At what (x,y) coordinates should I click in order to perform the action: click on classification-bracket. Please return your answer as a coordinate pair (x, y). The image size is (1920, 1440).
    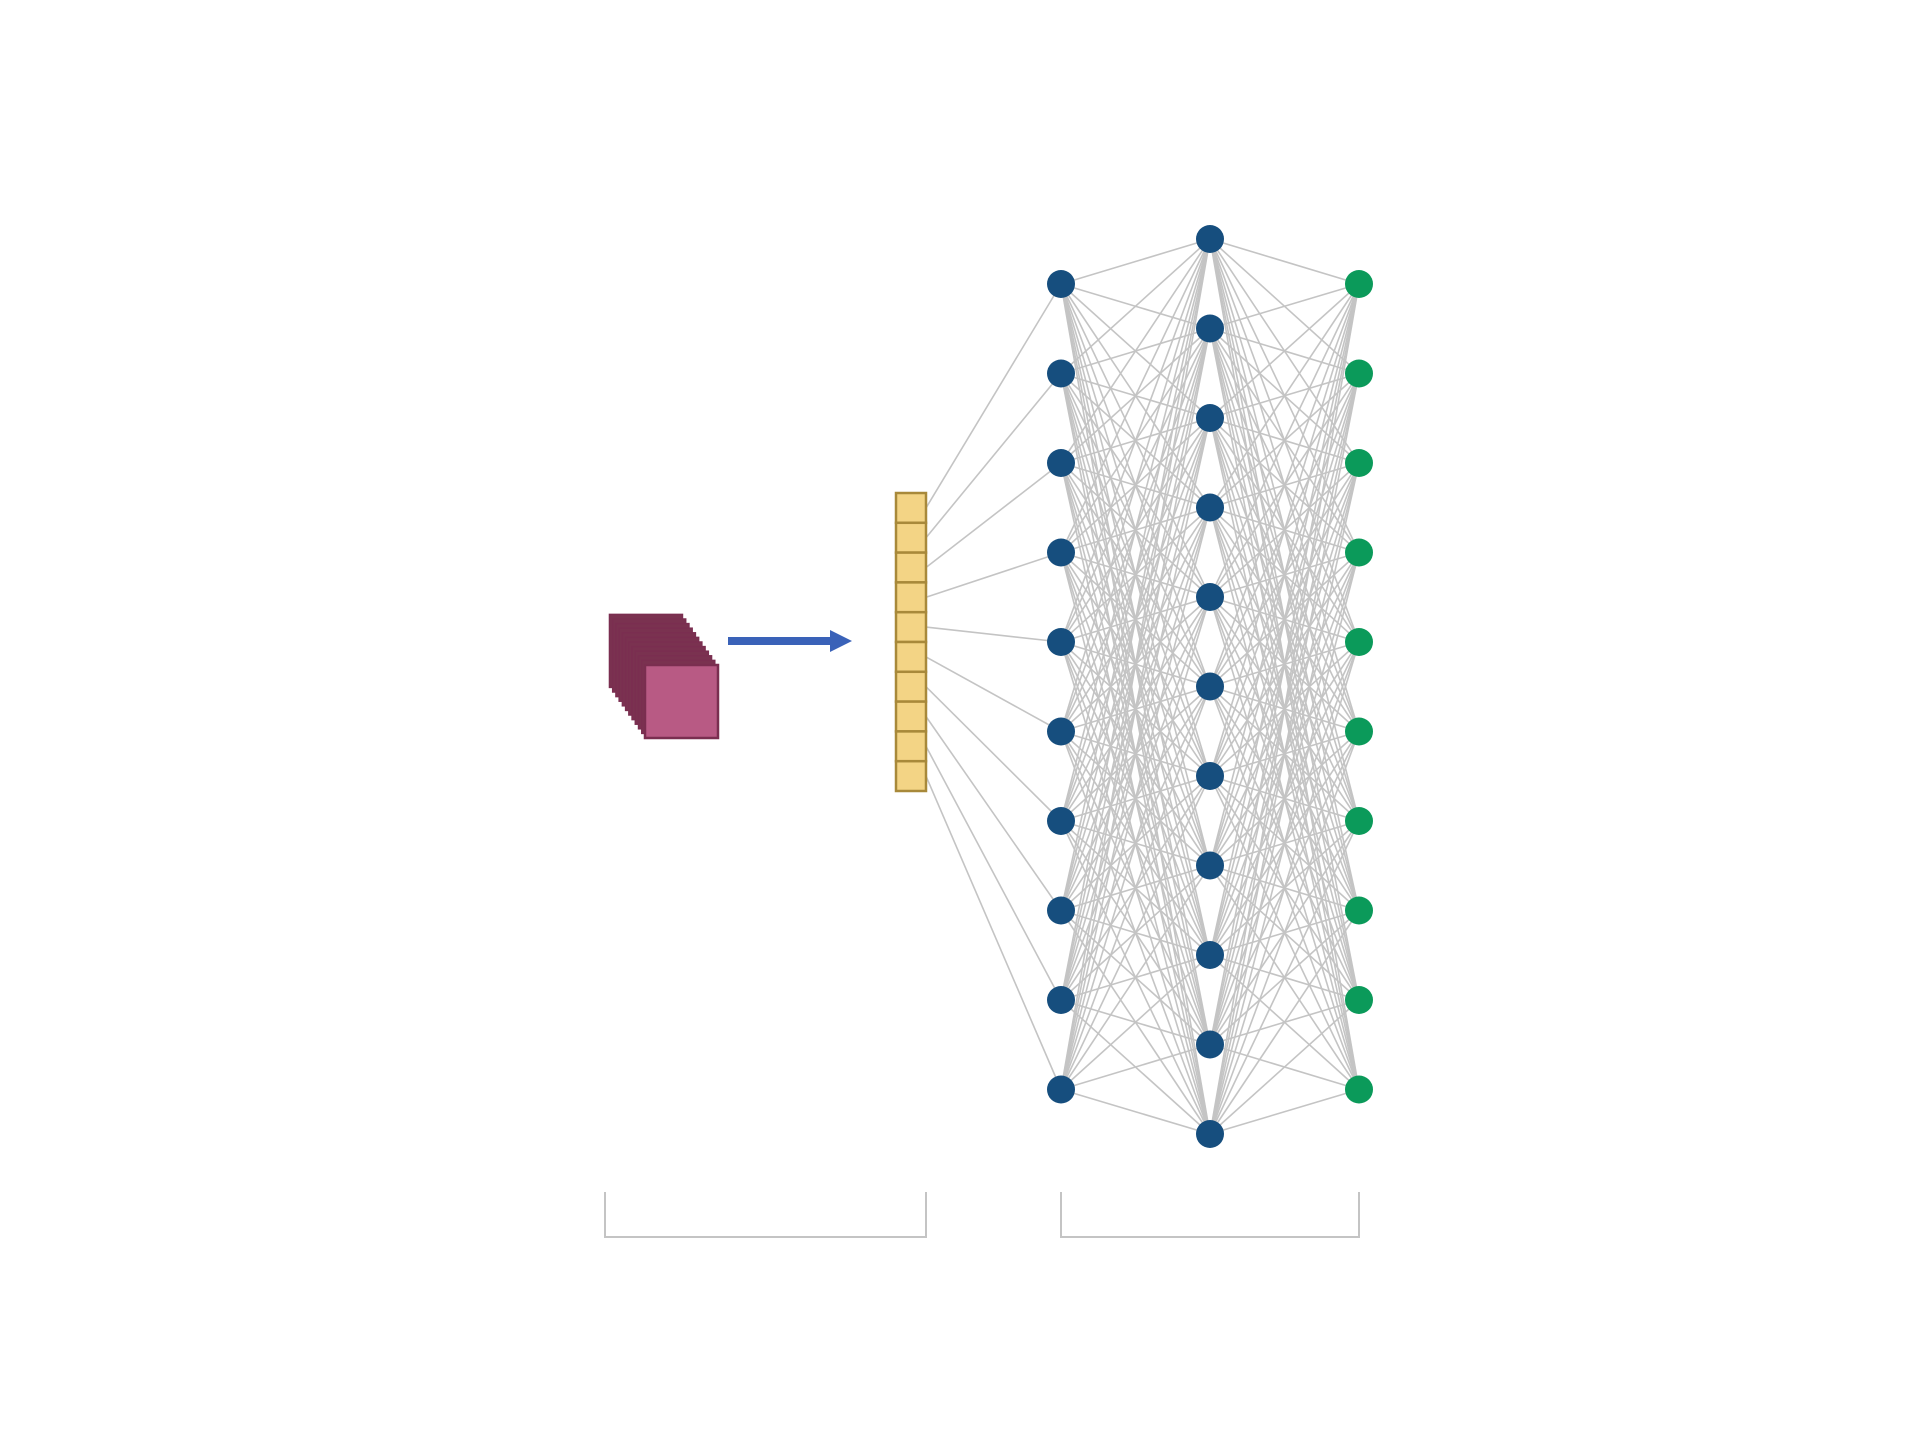
    Looking at the image, I should click on (1210, 1215).